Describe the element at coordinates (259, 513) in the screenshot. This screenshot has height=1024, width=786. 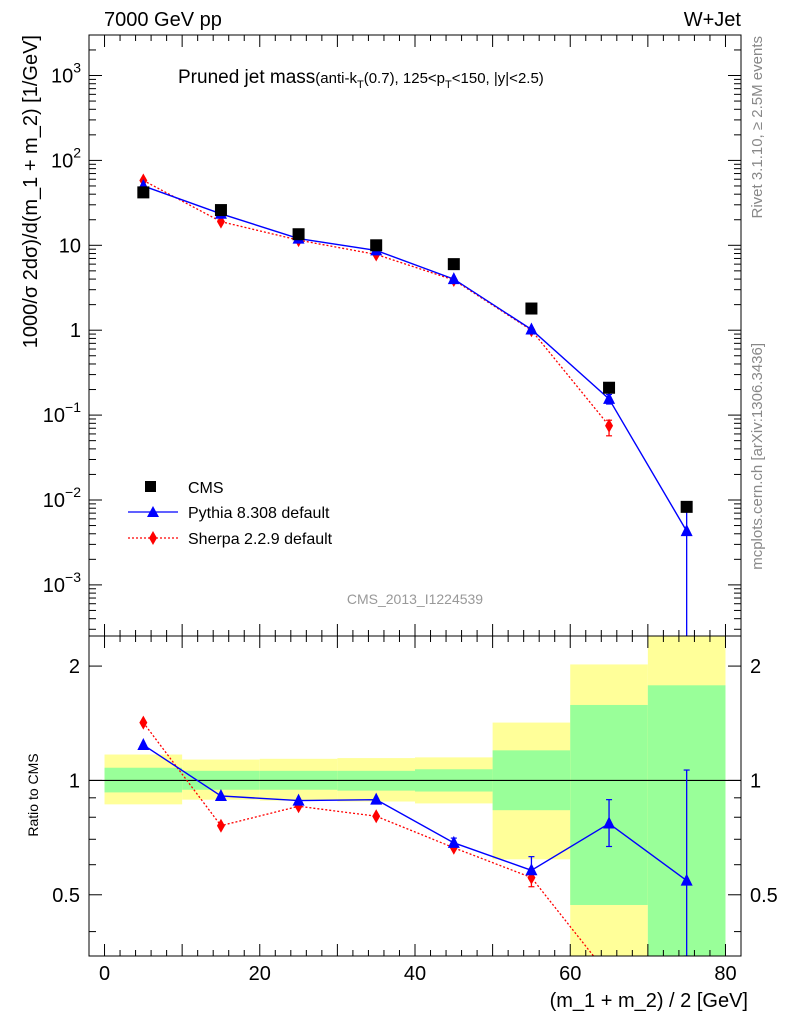
I see `legend-label-pythia: Pythia 8.308 default` at that location.